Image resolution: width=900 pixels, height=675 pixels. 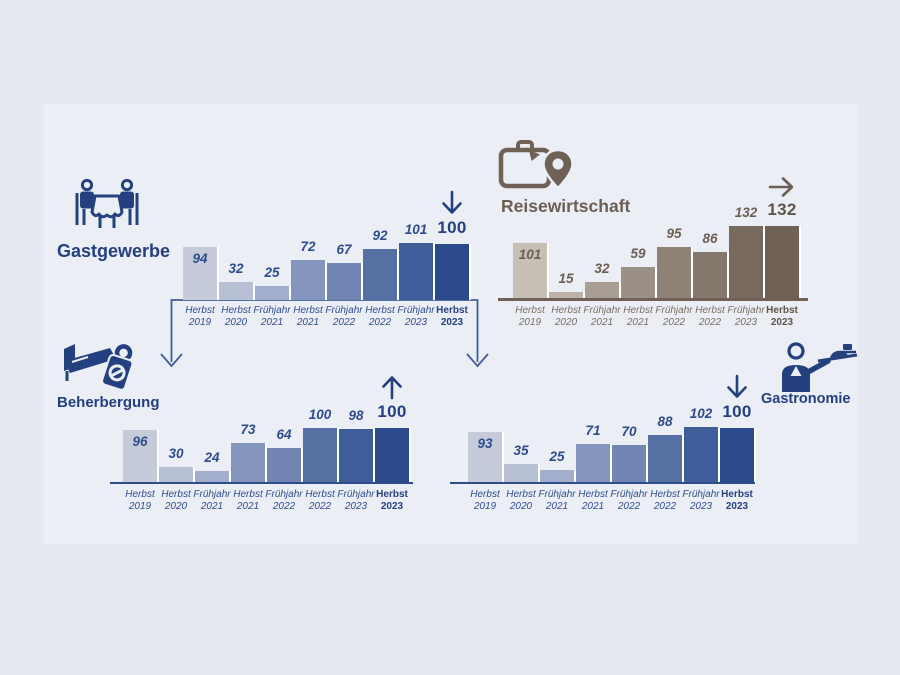 What do you see at coordinates (272, 272) in the screenshot?
I see `value-label-gastgewerbe-2: 25` at bounding box center [272, 272].